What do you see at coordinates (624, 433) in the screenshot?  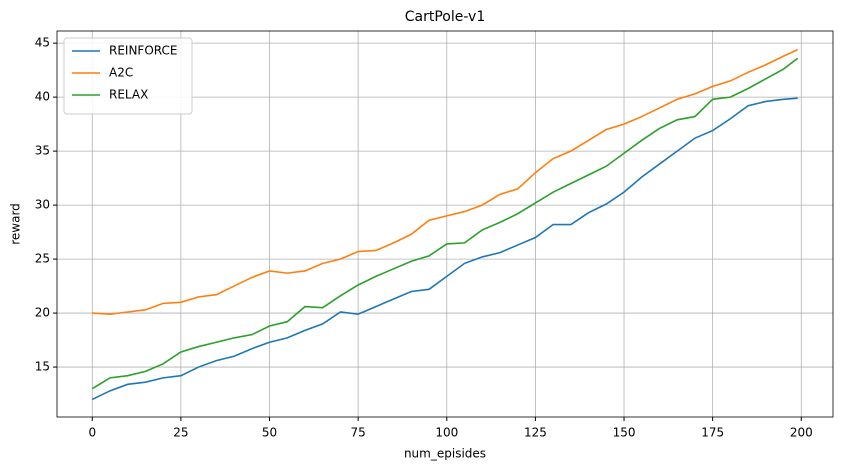 I see `x-tick-label: 150` at bounding box center [624, 433].